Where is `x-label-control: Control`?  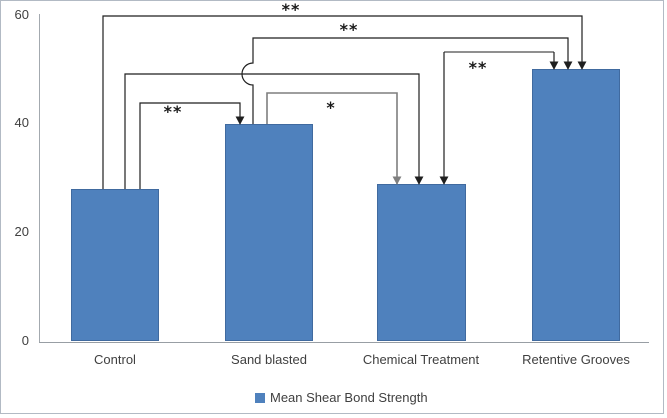 x-label-control: Control is located at coordinates (115, 359).